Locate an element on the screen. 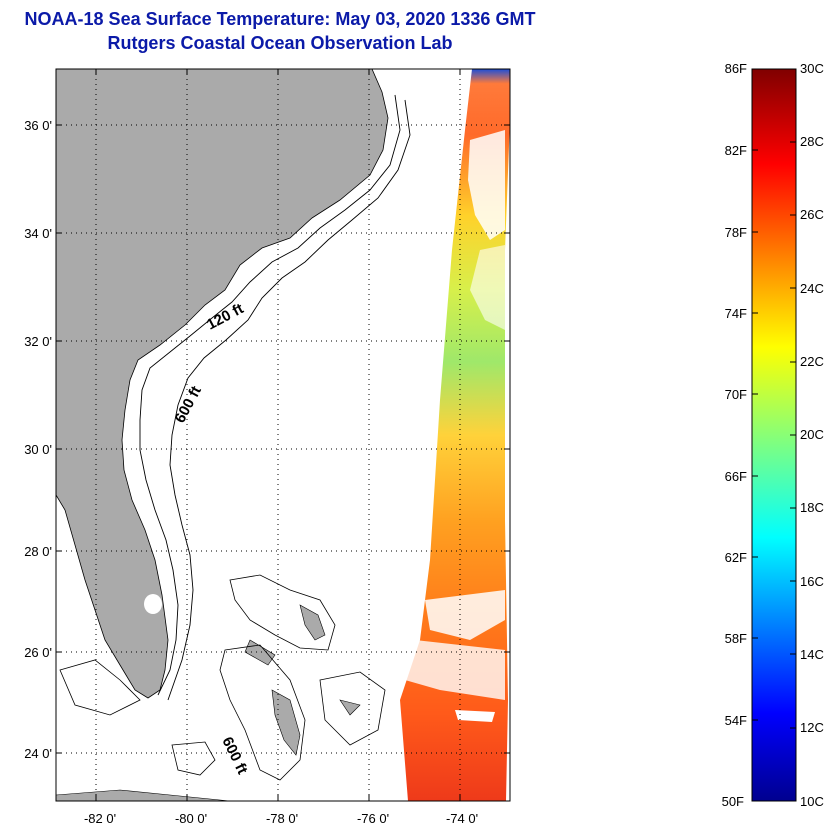 The image size is (833, 832). colorbar-c-label: 30C is located at coordinates (812, 68).